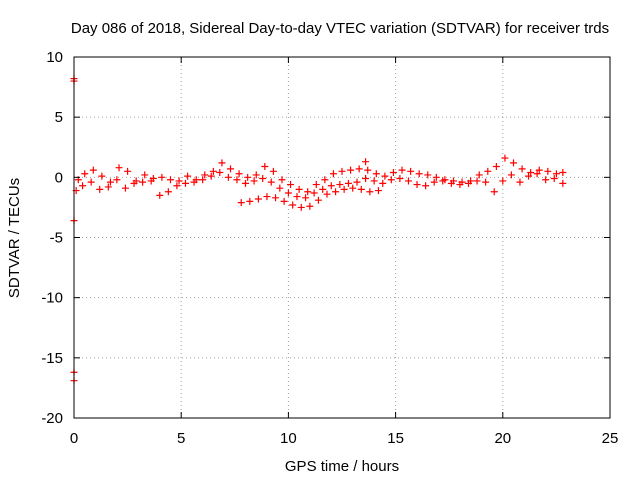 This screenshot has width=640, height=480. I want to click on y-tick-labels: 10 5 0 -5 -10 -15 -20, so click(52, 238).